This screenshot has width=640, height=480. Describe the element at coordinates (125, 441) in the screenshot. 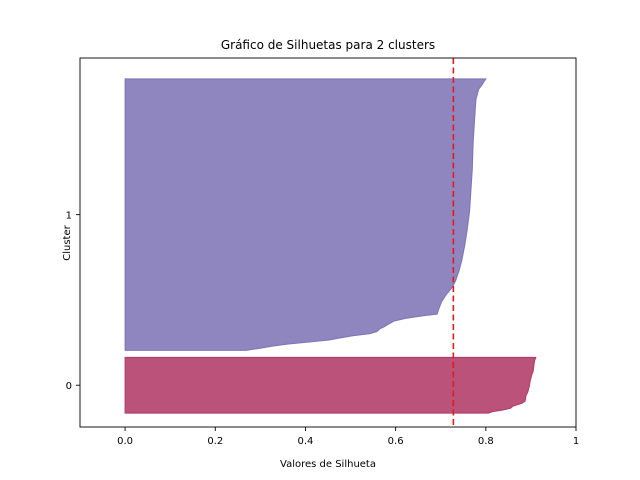

I see `x-tick-label: 0.0` at that location.